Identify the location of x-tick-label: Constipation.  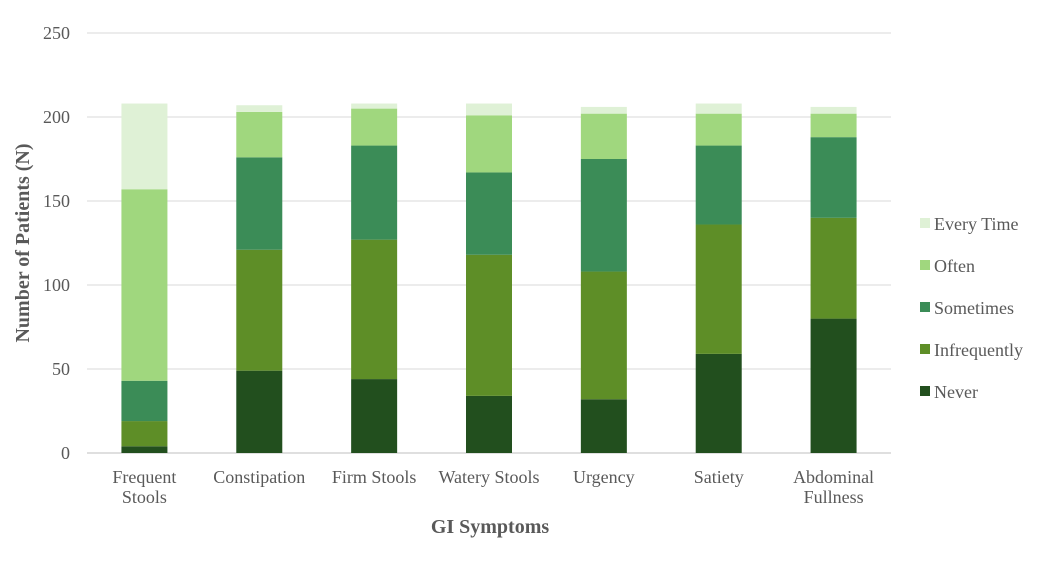
(259, 477).